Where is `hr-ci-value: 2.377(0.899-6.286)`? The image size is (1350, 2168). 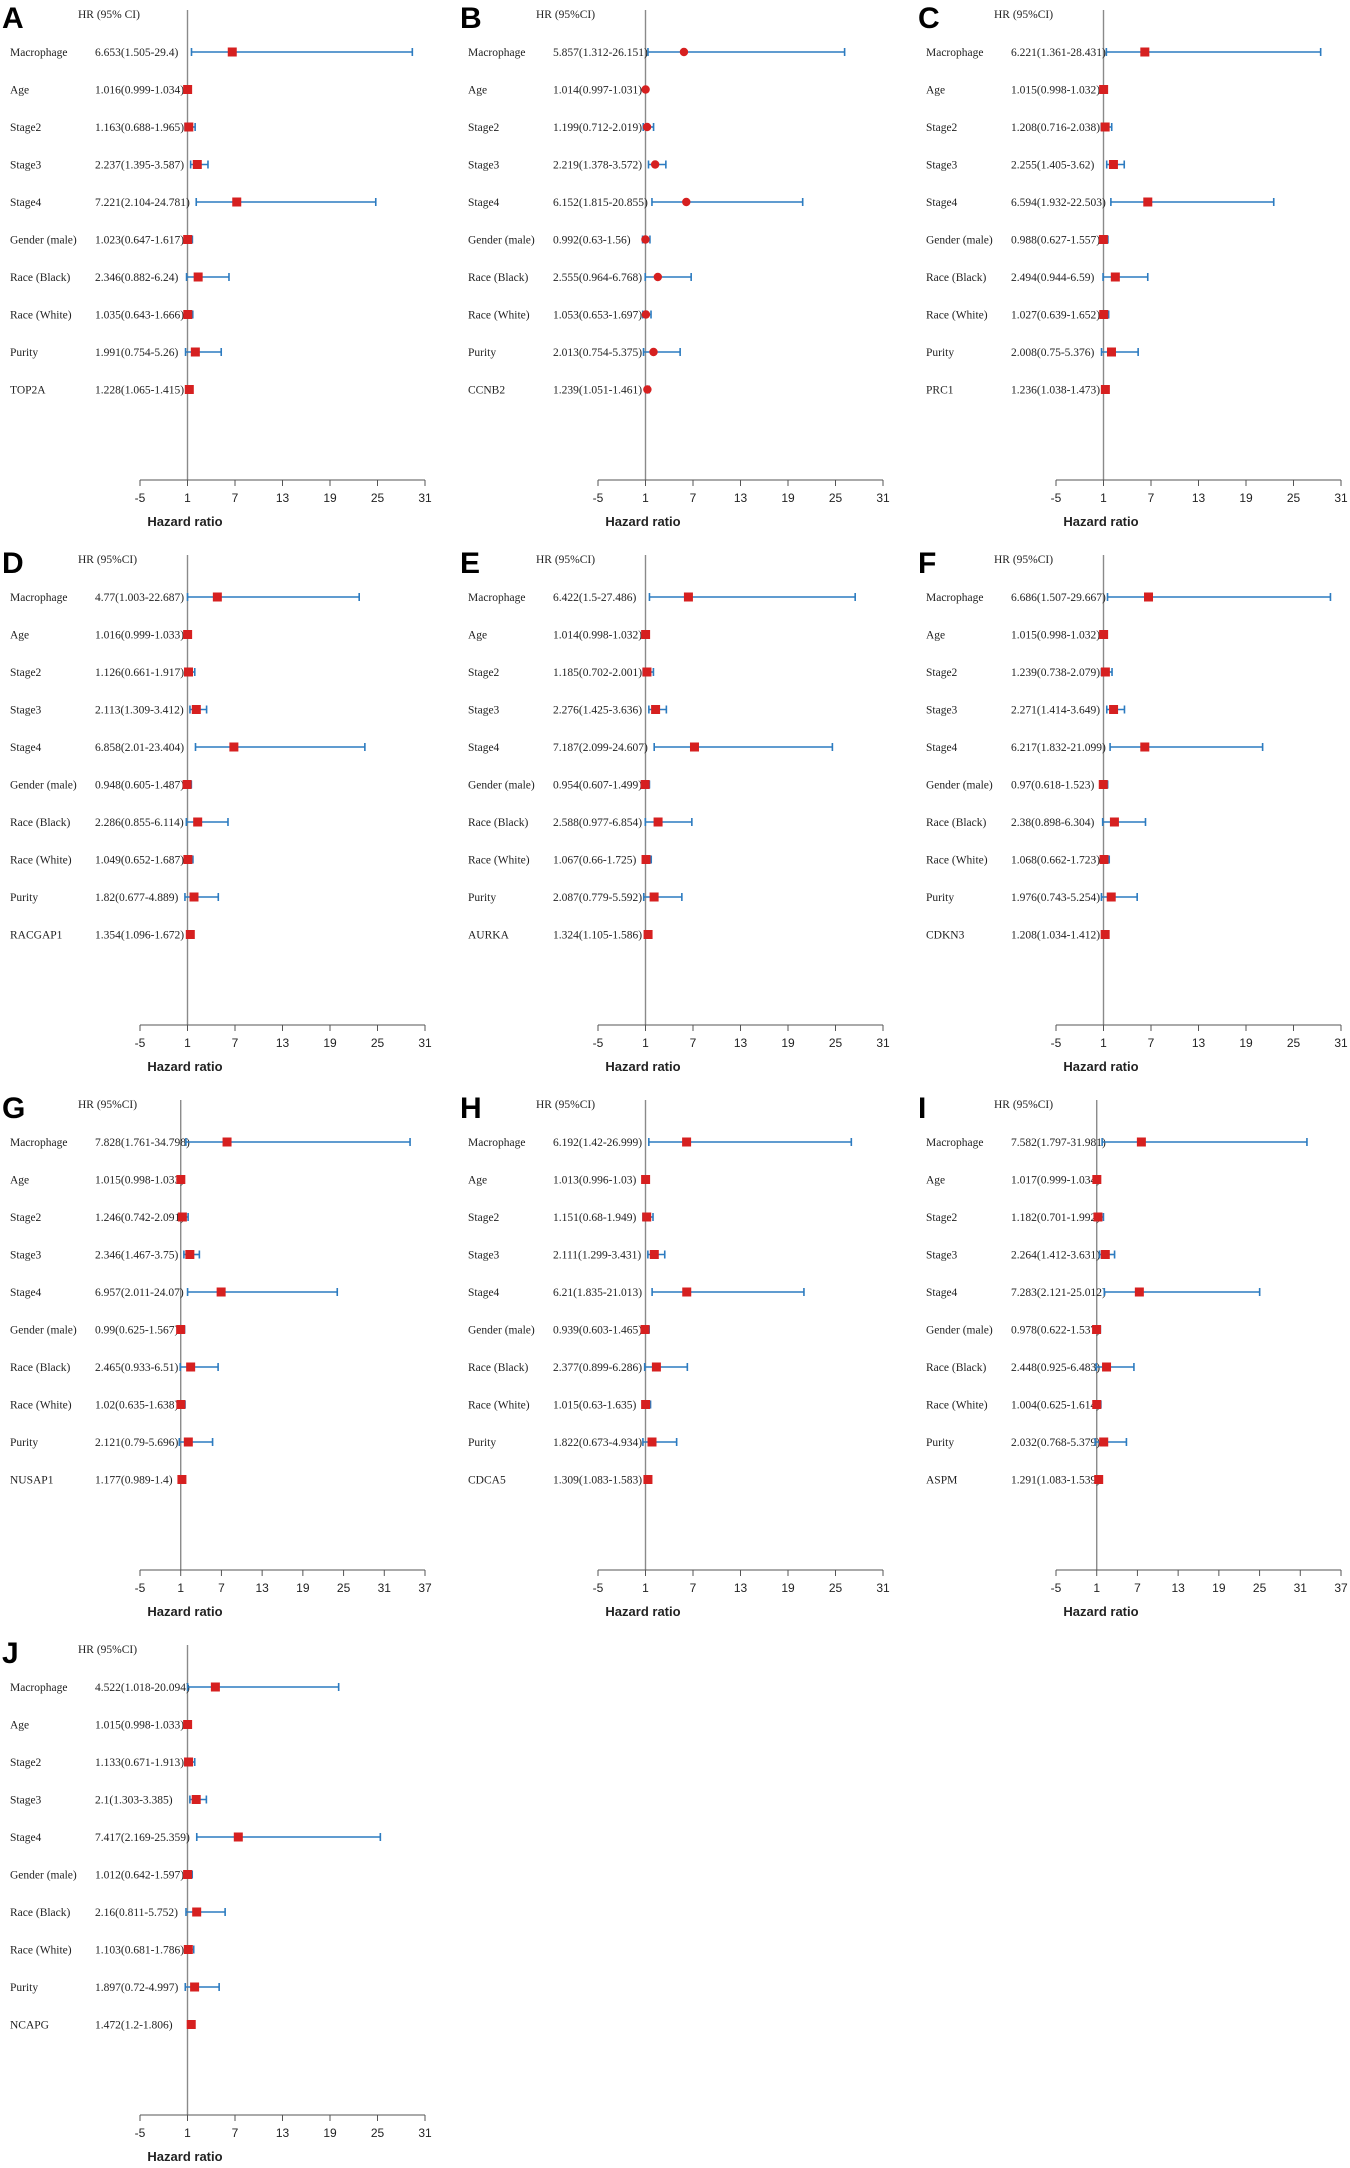 hr-ci-value: 2.377(0.899-6.286) is located at coordinates (597, 1368).